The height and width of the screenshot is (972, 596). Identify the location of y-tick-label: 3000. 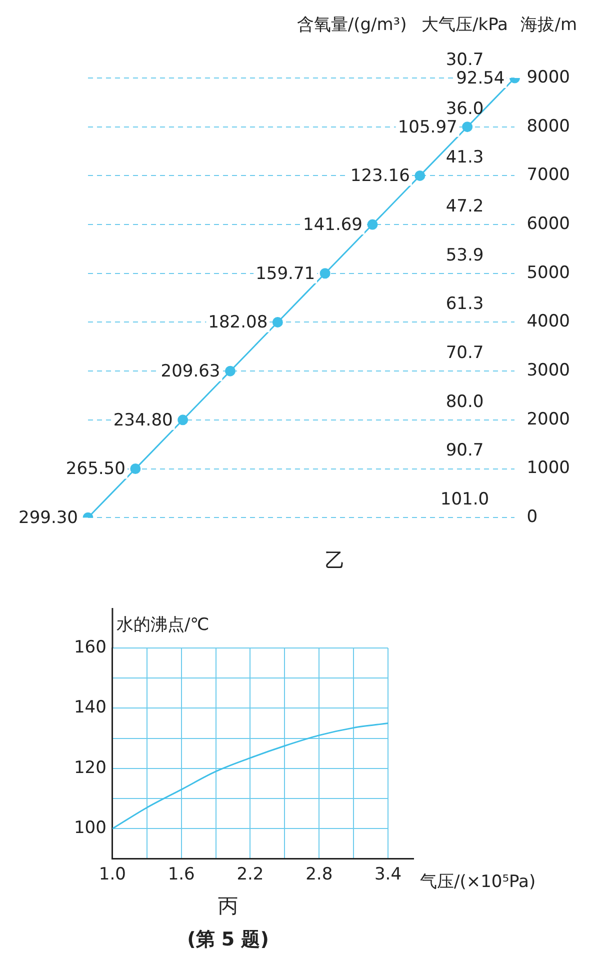
(548, 370).